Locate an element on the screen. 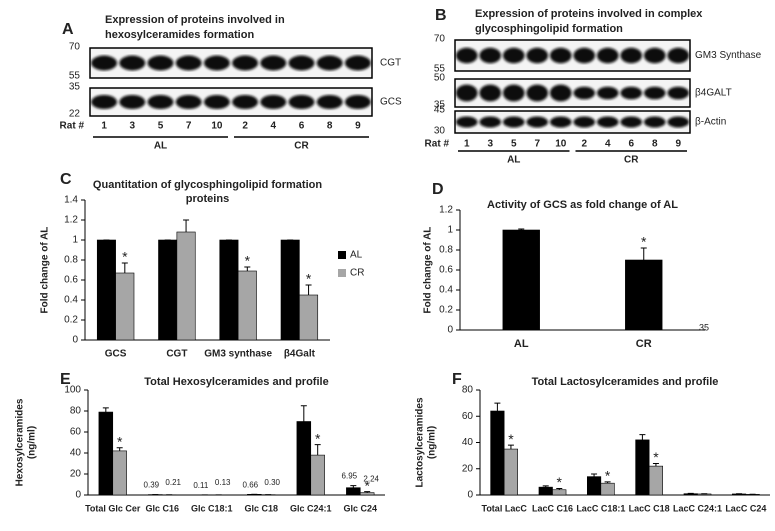  x-tick-label: LacC C16 is located at coordinates (552, 508).